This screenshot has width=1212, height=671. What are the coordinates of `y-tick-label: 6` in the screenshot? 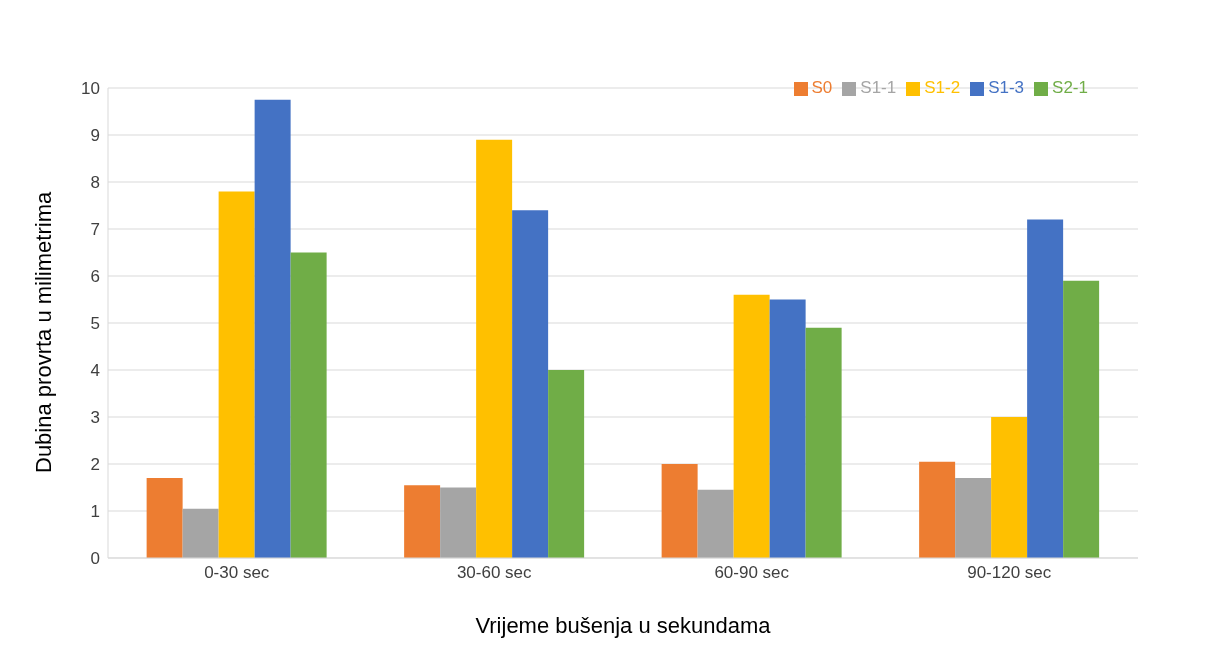 It's located at (95, 277).